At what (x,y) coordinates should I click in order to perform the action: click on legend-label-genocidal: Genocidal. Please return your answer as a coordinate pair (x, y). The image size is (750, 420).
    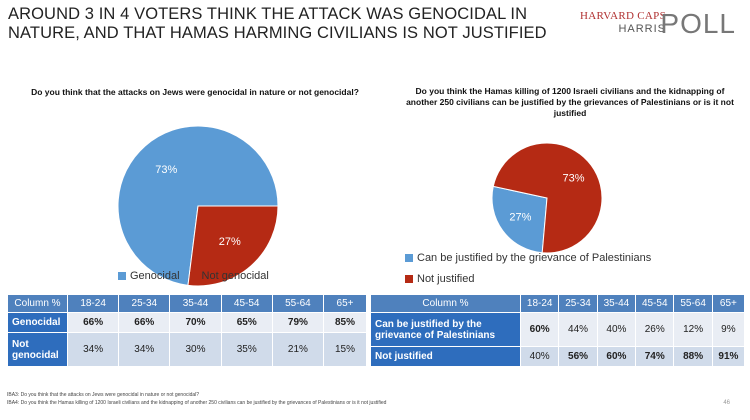
    Looking at the image, I should click on (155, 276).